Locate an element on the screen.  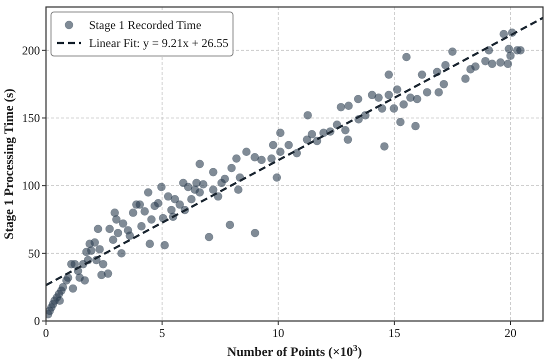
y-tick-label: 150 is located at coordinates (31, 117).